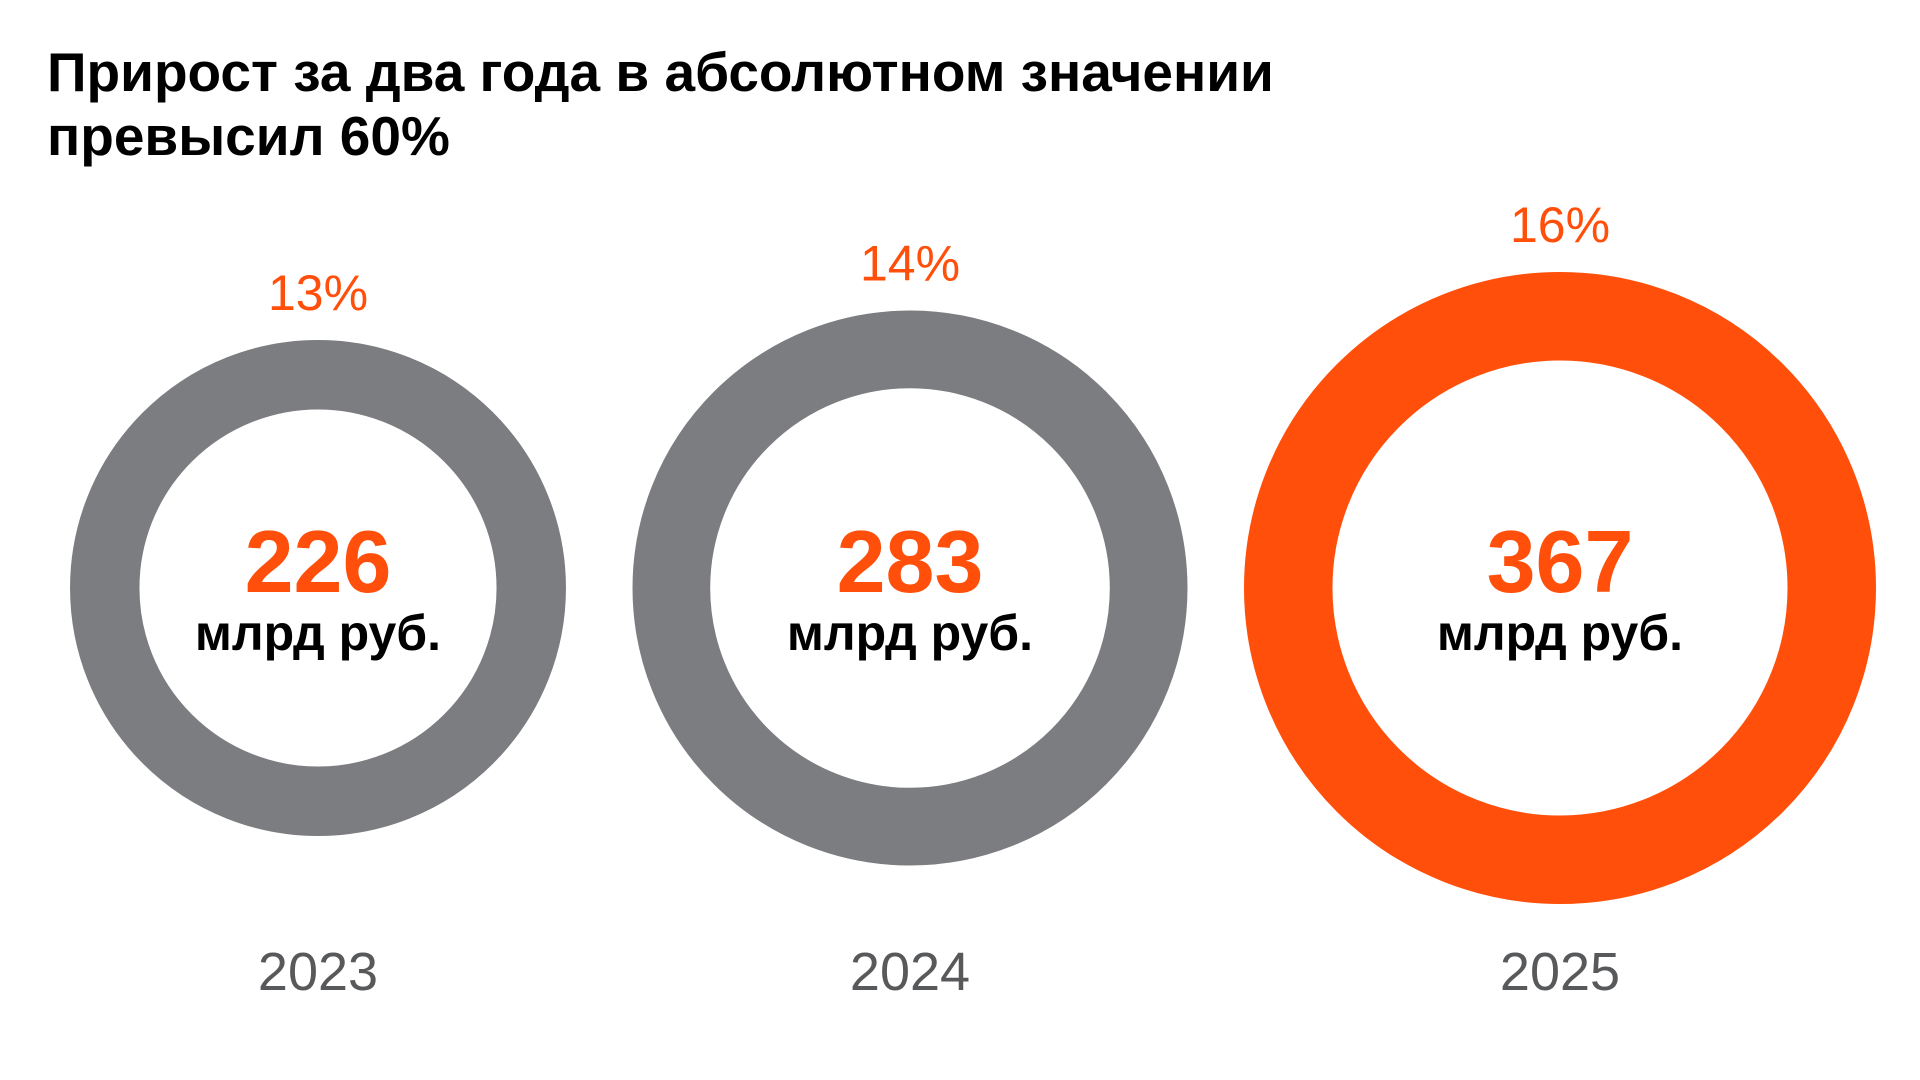  I want to click on value-label-2024: 283, so click(910, 561).